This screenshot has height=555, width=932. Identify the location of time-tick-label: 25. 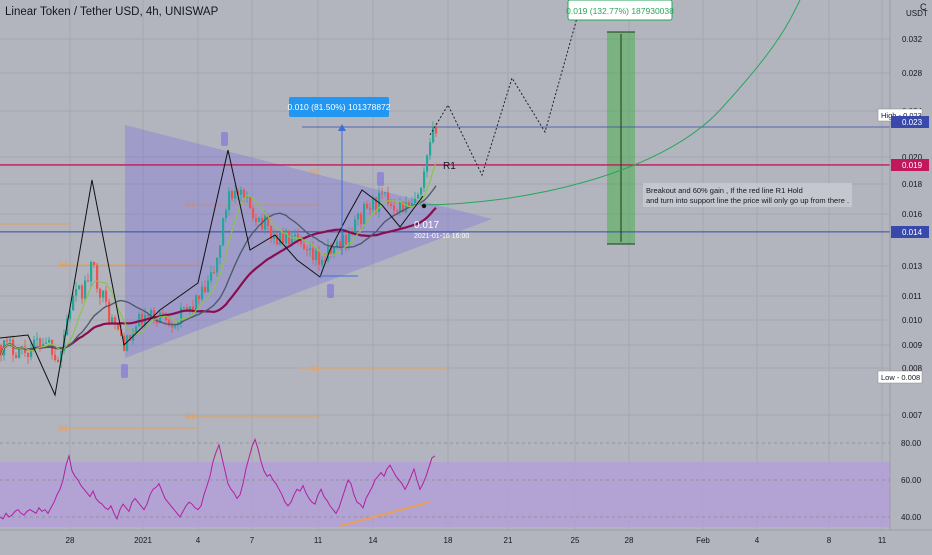
(575, 540).